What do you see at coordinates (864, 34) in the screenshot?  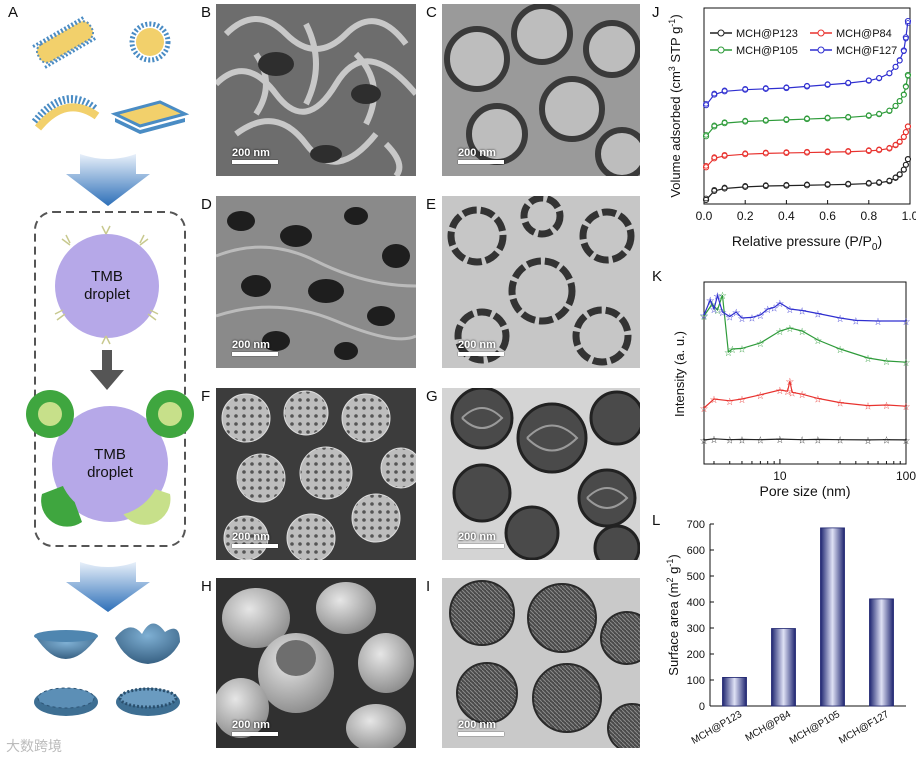 I see `legend-label: MCH@P84` at bounding box center [864, 34].